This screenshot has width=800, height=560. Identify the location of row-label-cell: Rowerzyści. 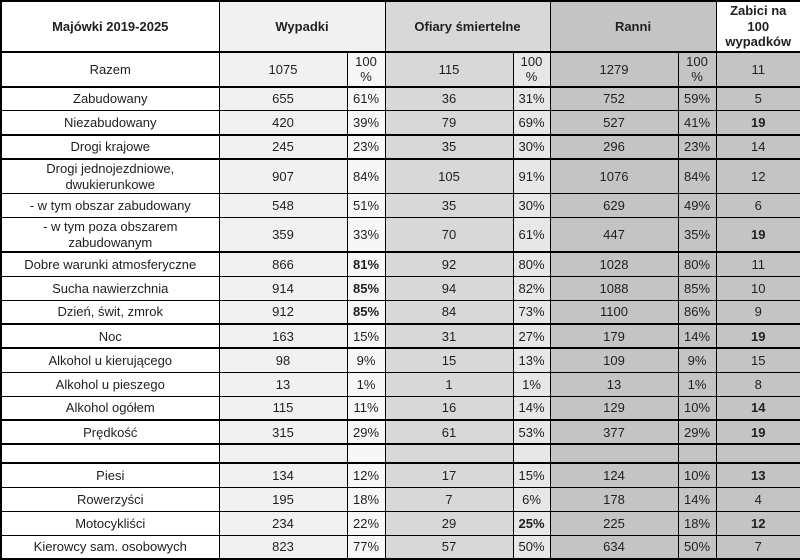
(110, 499).